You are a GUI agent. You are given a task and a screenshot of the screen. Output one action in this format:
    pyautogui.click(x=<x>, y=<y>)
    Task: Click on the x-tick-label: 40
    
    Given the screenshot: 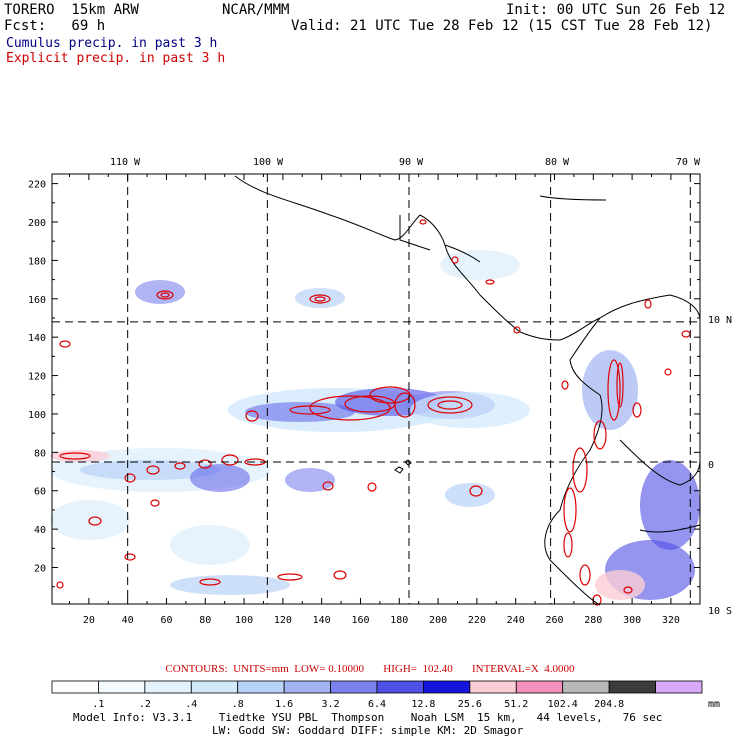 What is the action you would take?
    pyautogui.click(x=128, y=620)
    